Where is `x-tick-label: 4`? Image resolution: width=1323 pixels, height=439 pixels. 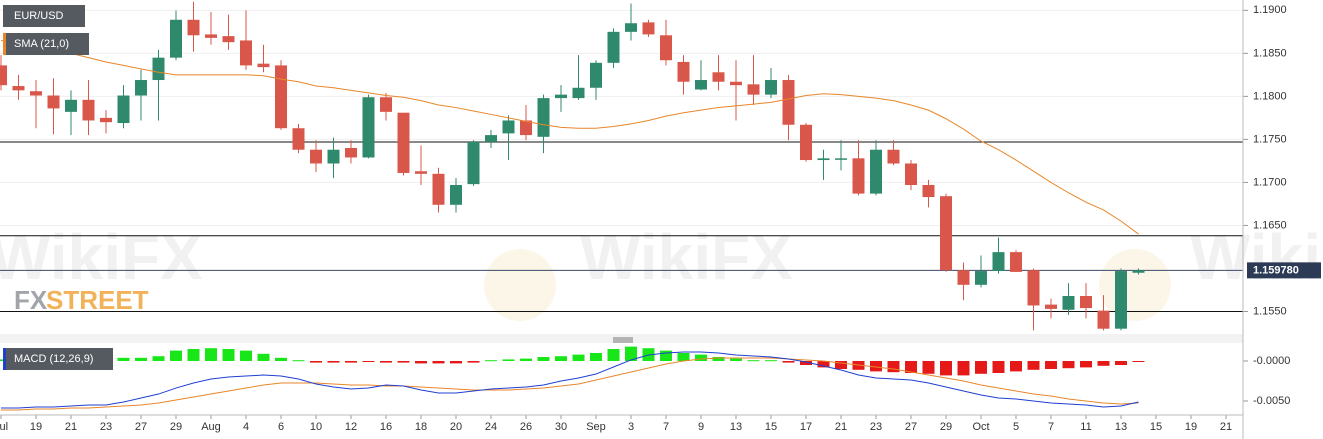 x-tick-label: 4 is located at coordinates (246, 427).